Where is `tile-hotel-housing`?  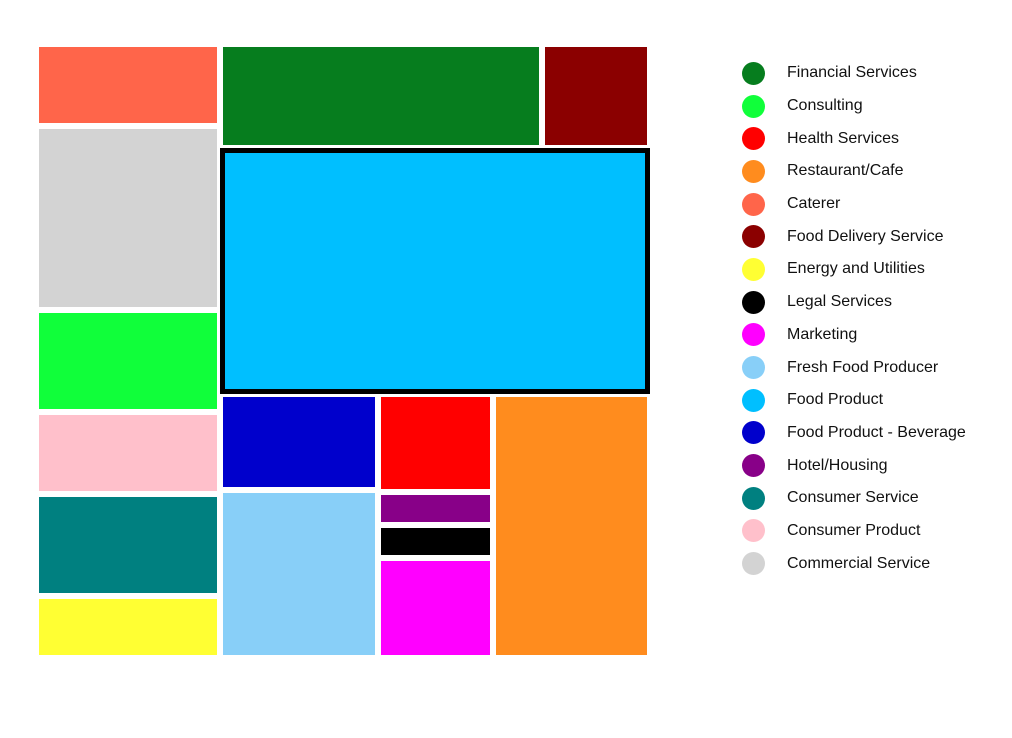 tile-hotel-housing is located at coordinates (435, 508).